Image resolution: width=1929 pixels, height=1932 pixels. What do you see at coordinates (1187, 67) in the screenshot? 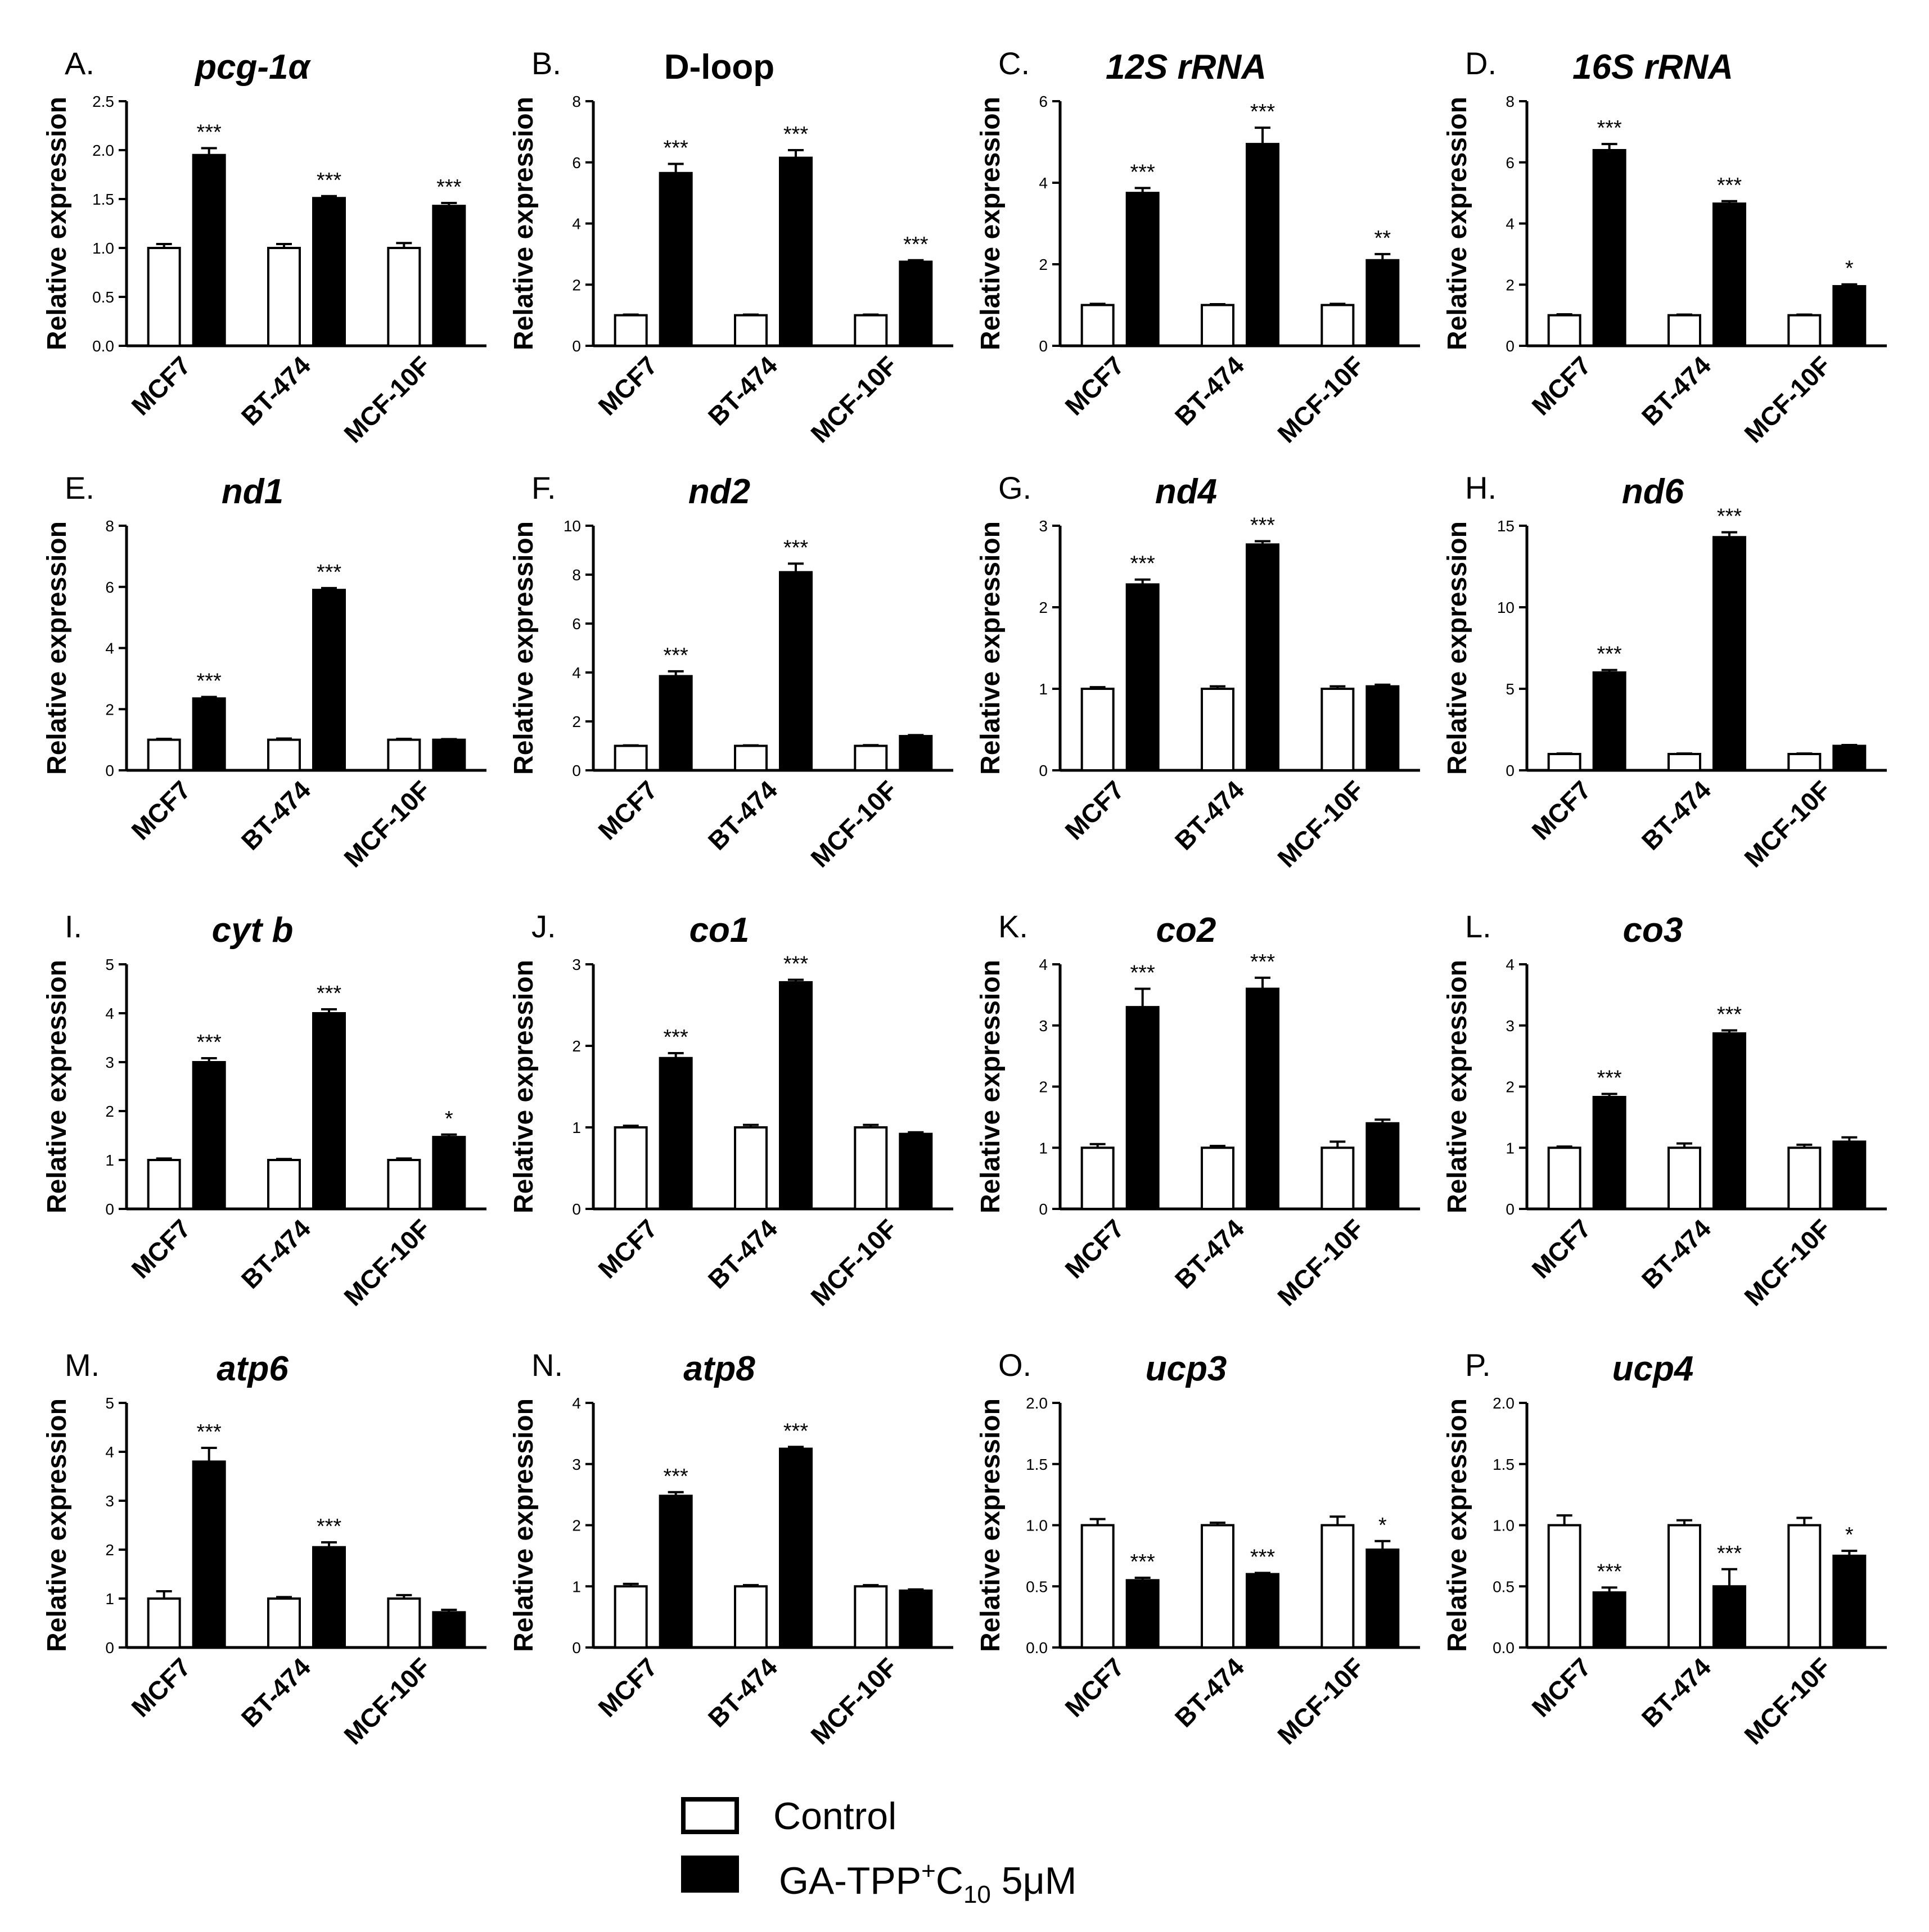
I see `chart-title: 12S rRNA` at bounding box center [1187, 67].